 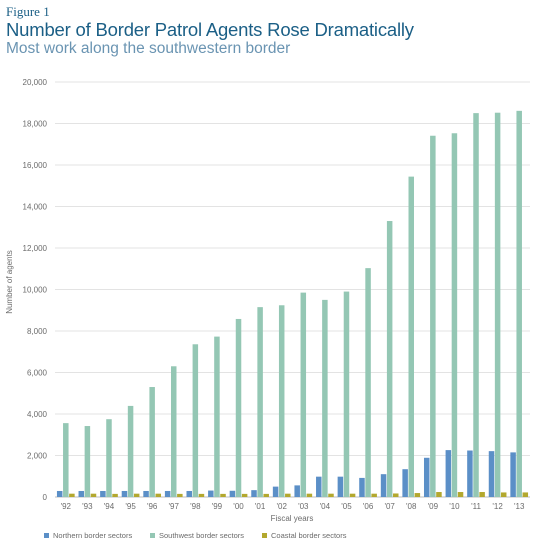 I want to click on y-axis-title: Number of agents, so click(x=9, y=282).